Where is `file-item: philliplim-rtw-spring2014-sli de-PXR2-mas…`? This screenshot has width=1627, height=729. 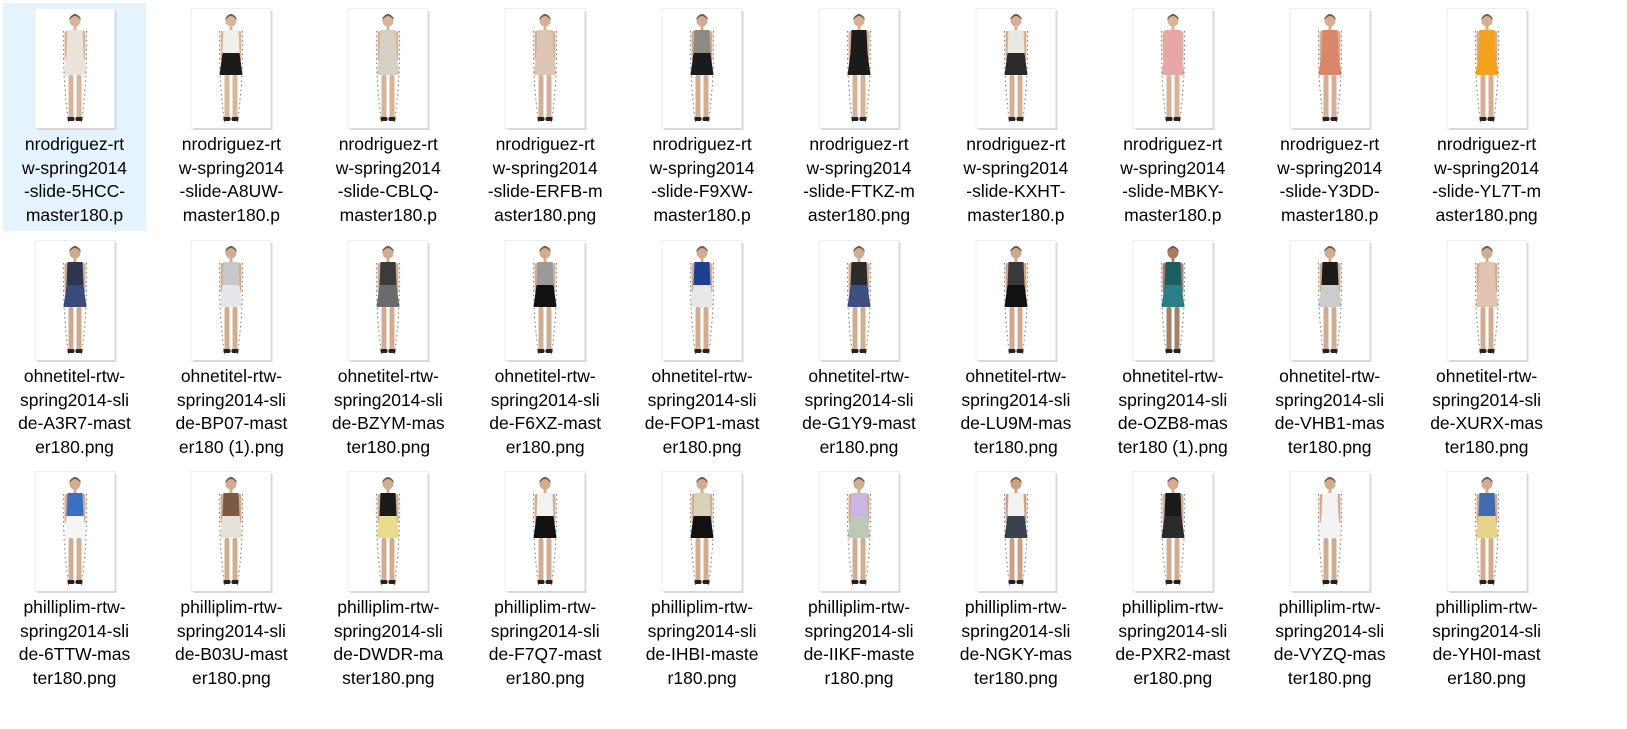
file-item: philliplim-rtw-spring2014-sli de-PXR2-mas… is located at coordinates (1172, 580).